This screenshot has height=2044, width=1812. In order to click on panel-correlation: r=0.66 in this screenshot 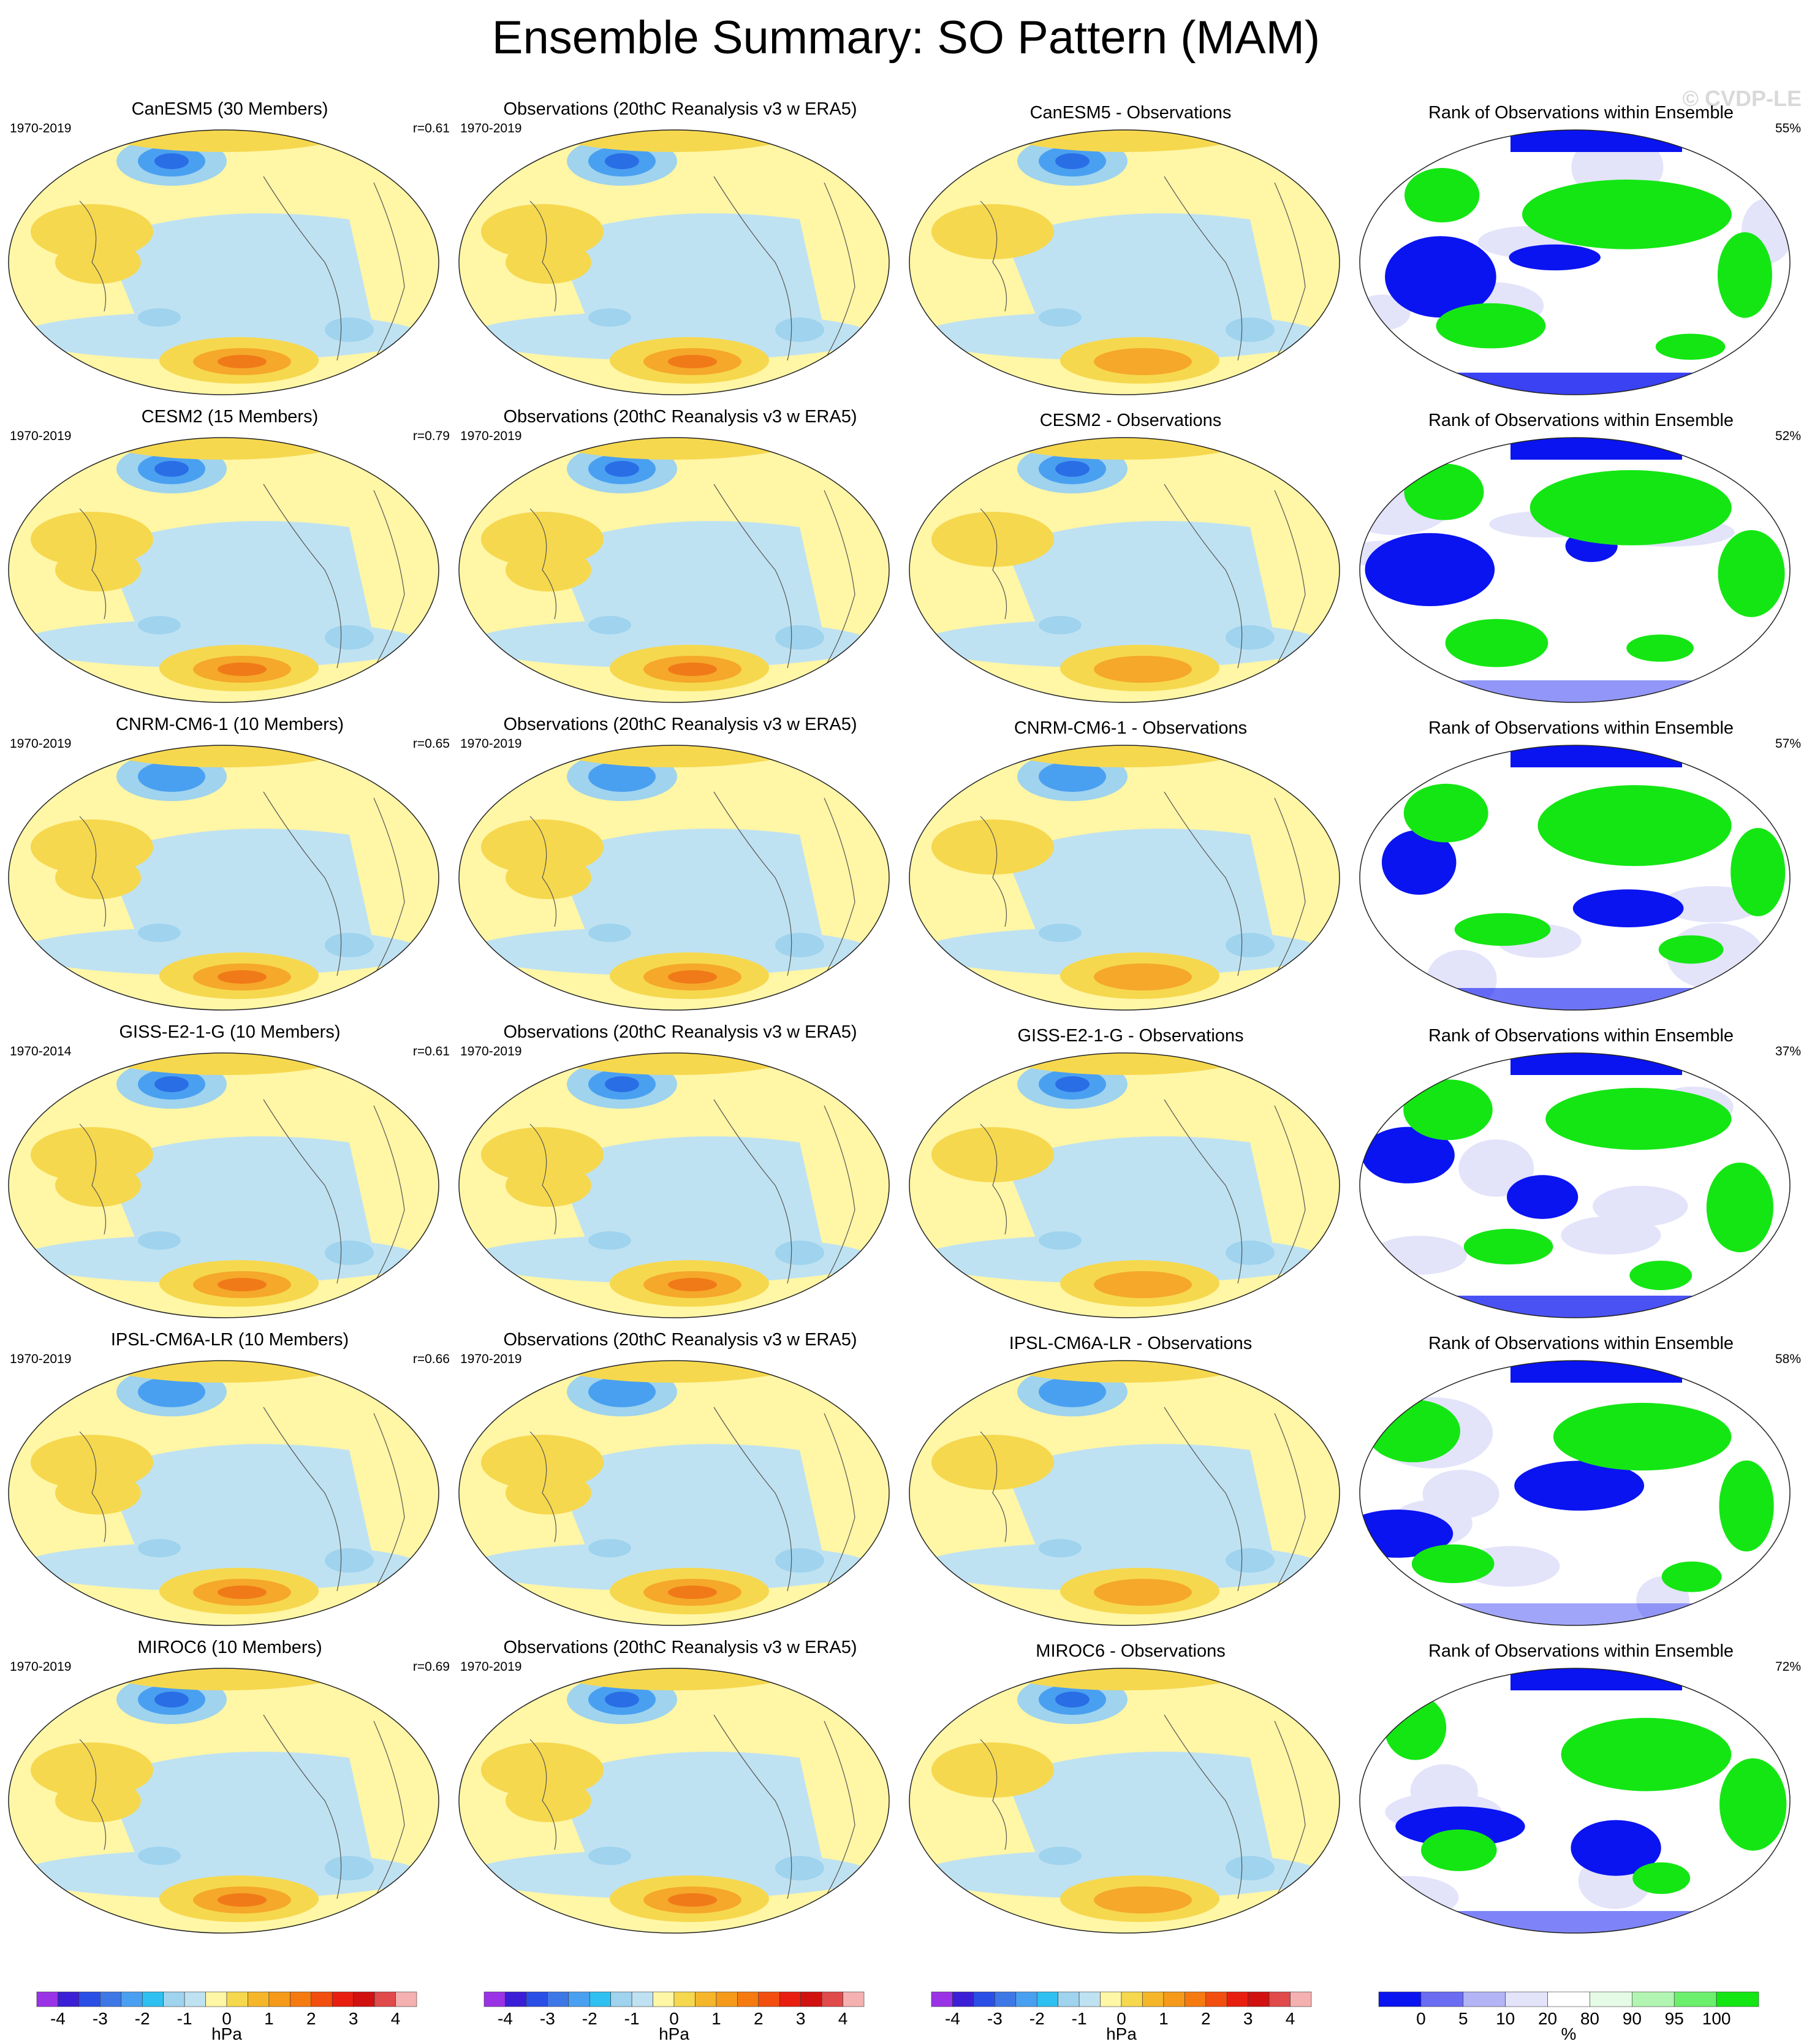, I will do `click(431, 1359)`.